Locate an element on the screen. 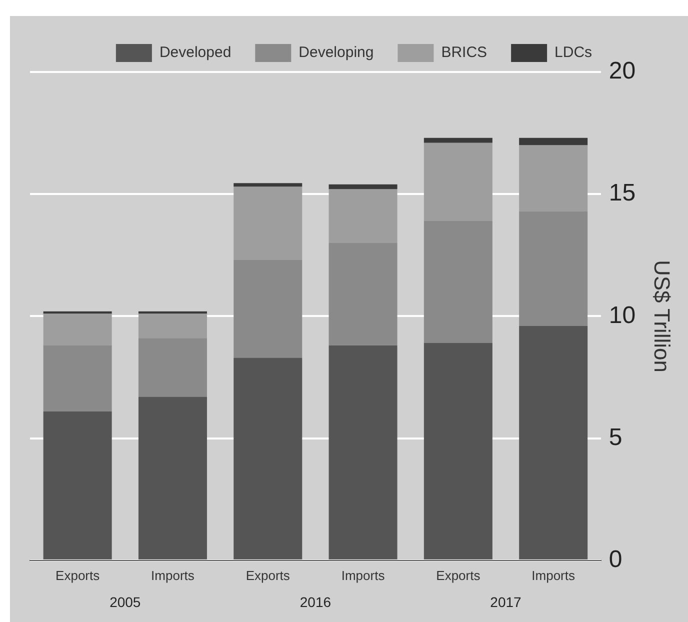 The width and height of the screenshot is (688, 622). text: 2016 is located at coordinates (316, 602).